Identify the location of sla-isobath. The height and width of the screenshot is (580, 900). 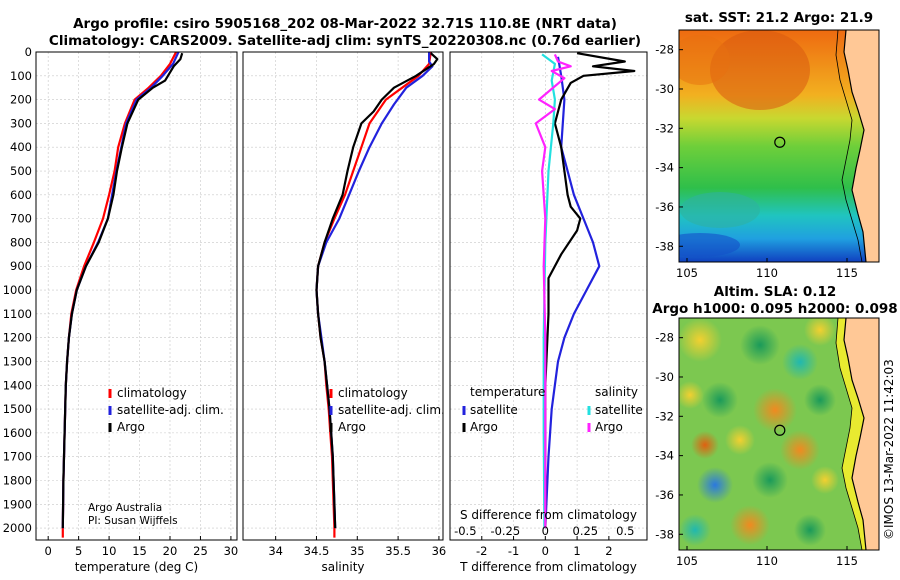
(849, 434).